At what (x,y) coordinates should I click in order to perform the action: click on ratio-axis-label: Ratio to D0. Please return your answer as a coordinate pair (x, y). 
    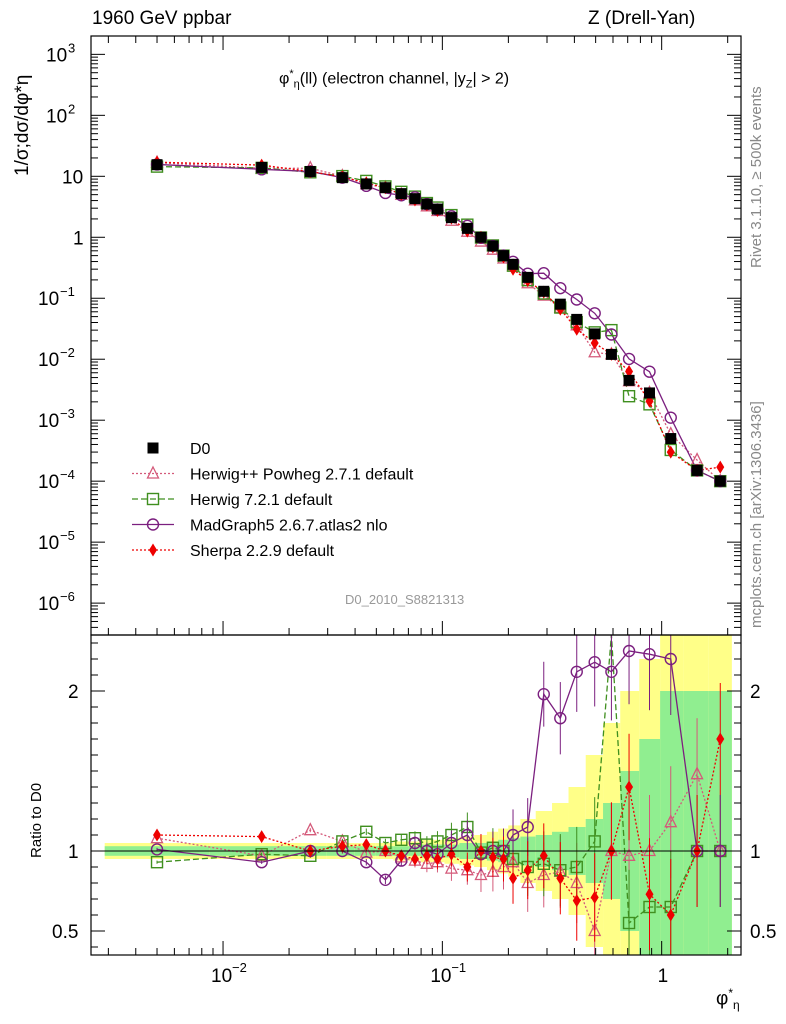
    Looking at the image, I should click on (36, 820).